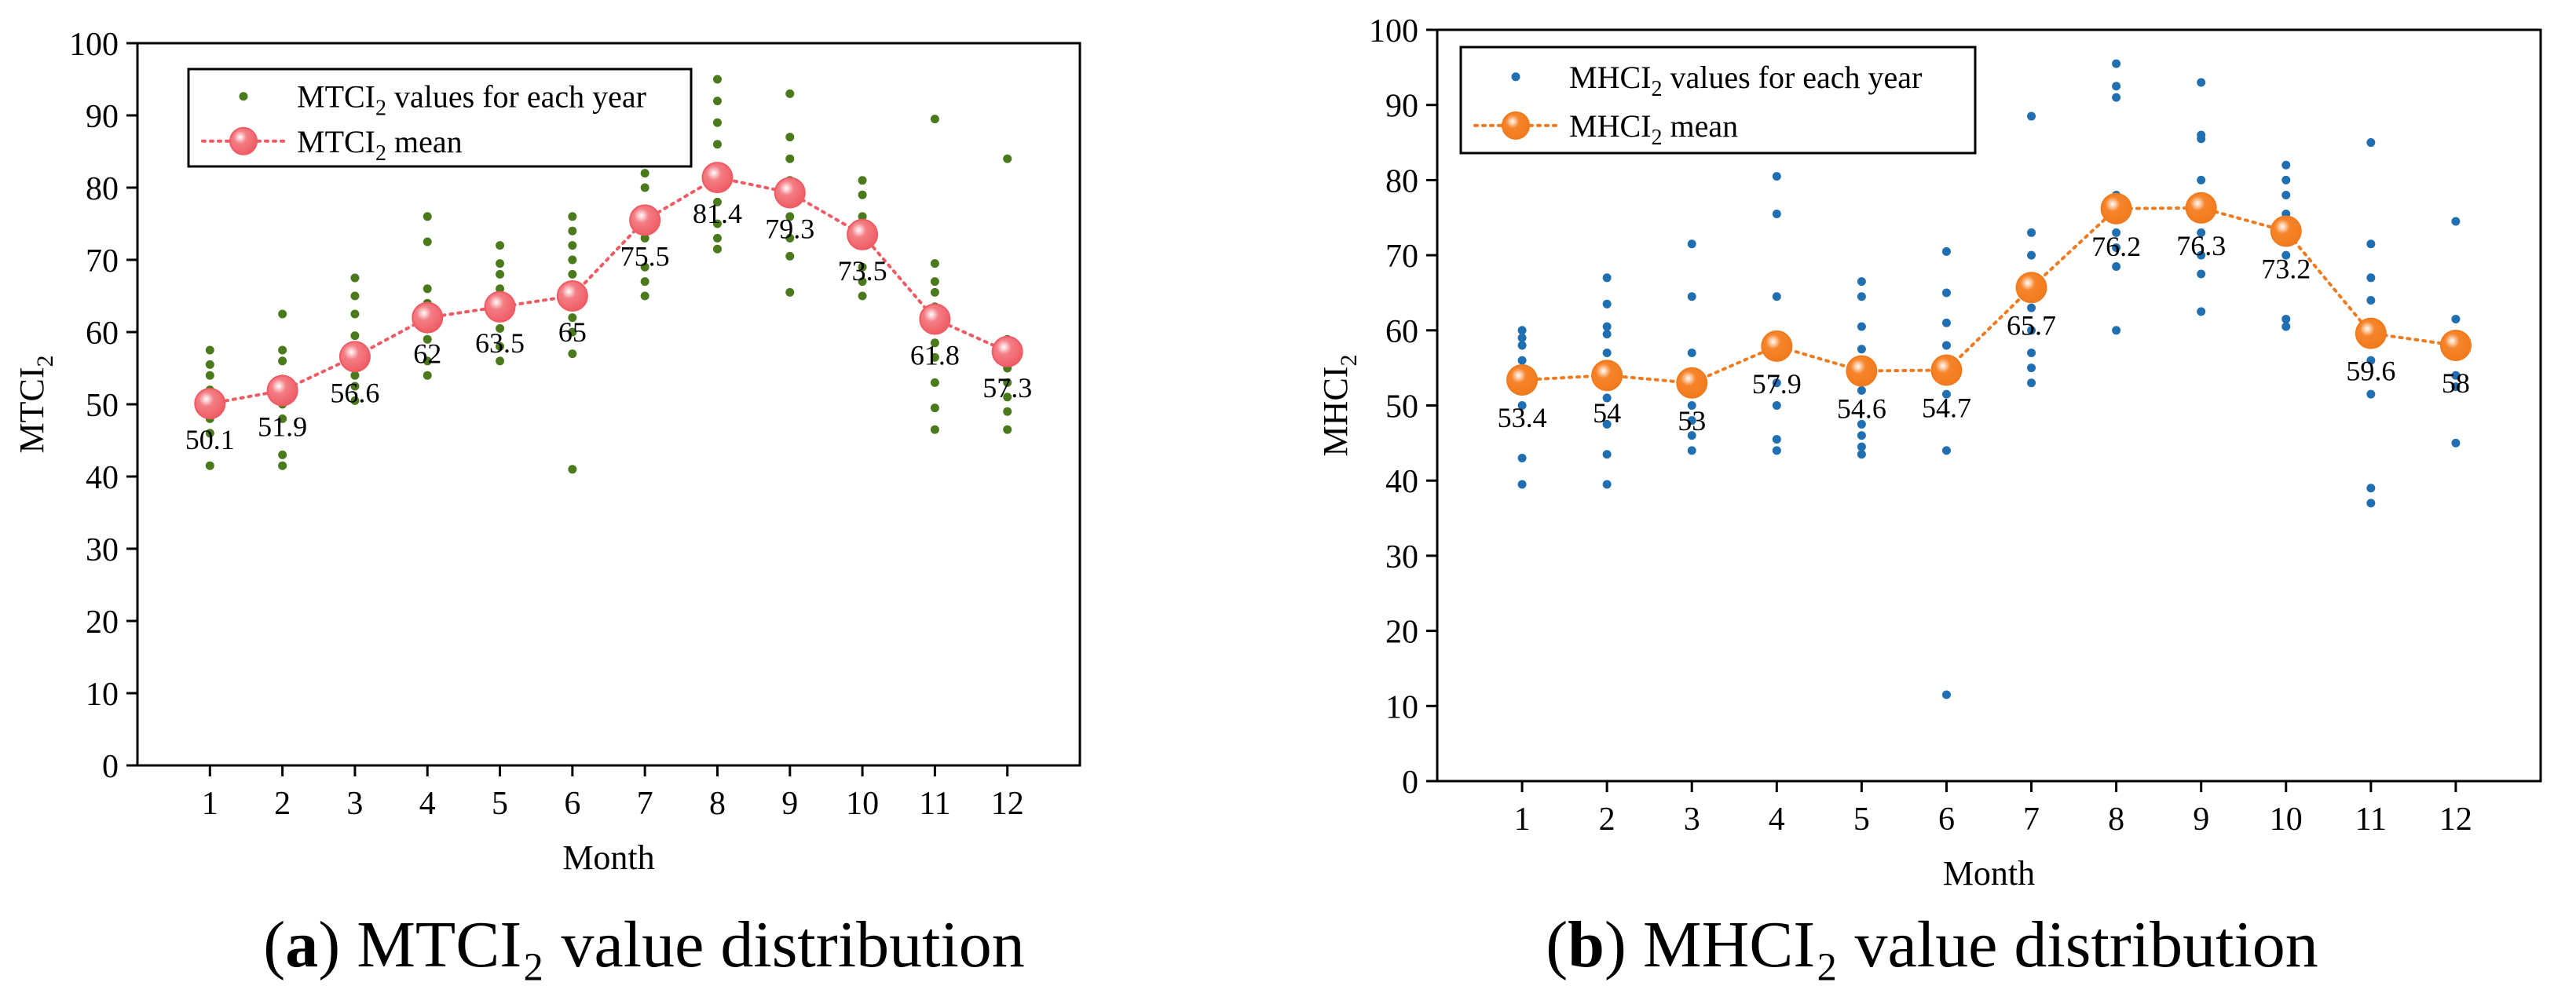  I want to click on y-tick-label: 100, so click(94, 45).